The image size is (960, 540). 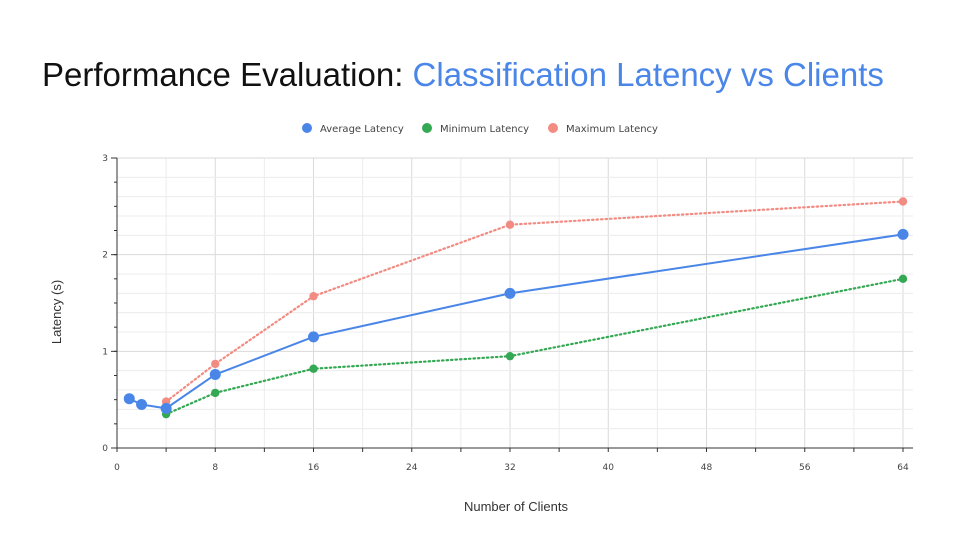 I want to click on y-tick-label: 3, so click(x=105, y=159).